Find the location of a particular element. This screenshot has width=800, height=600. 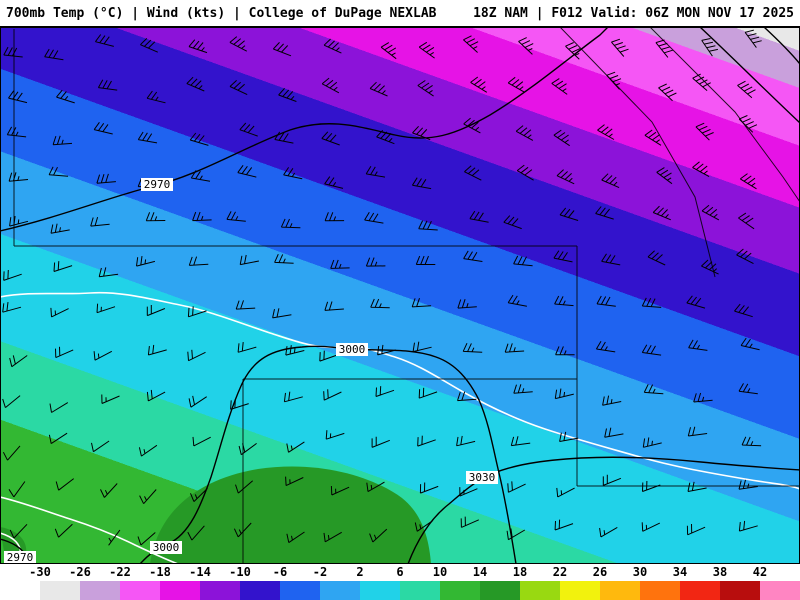

svg-text: 3000 is located at coordinates (166, 547).